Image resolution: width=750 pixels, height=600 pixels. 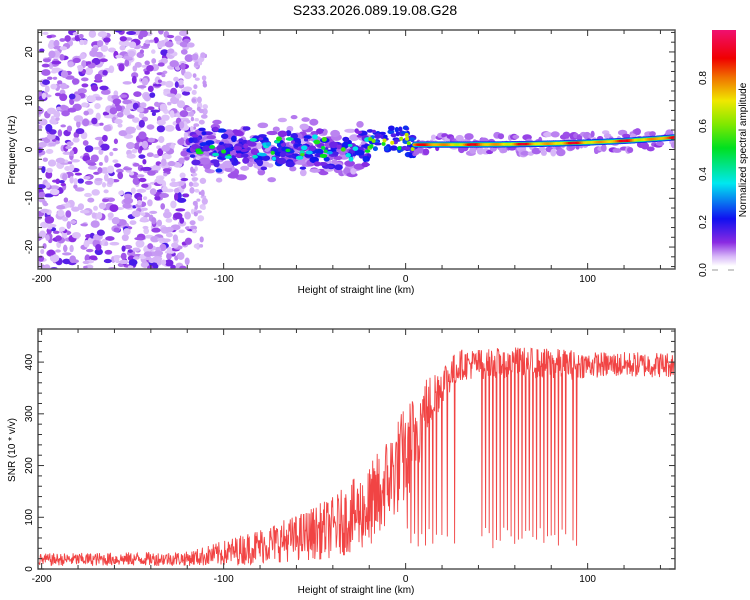 What do you see at coordinates (724, 148) in the screenshot?
I see `colorbar` at bounding box center [724, 148].